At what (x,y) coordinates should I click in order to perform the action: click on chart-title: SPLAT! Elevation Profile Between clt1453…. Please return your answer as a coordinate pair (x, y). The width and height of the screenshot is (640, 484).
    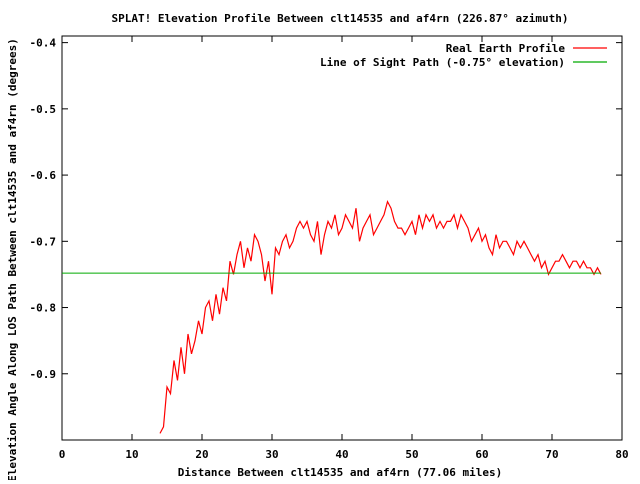
    Looking at the image, I should click on (340, 18).